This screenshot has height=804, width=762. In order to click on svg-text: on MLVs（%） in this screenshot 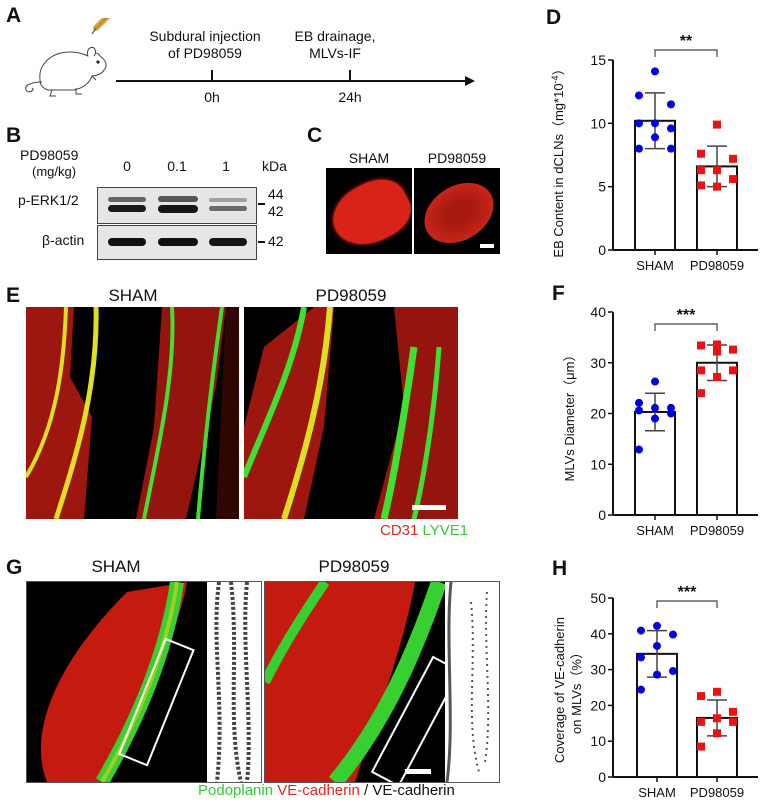, I will do `click(576, 690)`.